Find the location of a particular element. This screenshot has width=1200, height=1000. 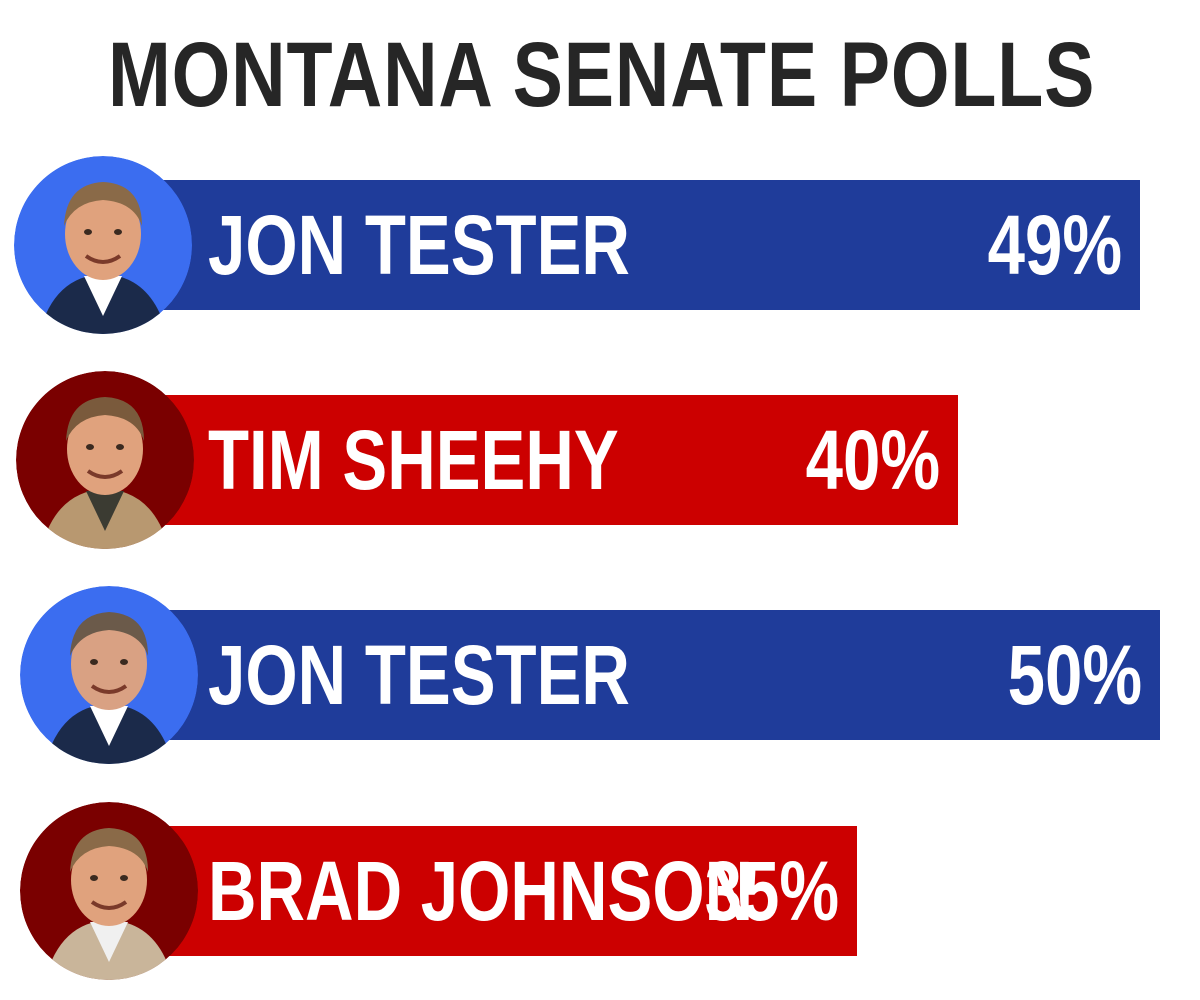

candidate-name-label: TIM SHEEHY is located at coordinates (413, 460).